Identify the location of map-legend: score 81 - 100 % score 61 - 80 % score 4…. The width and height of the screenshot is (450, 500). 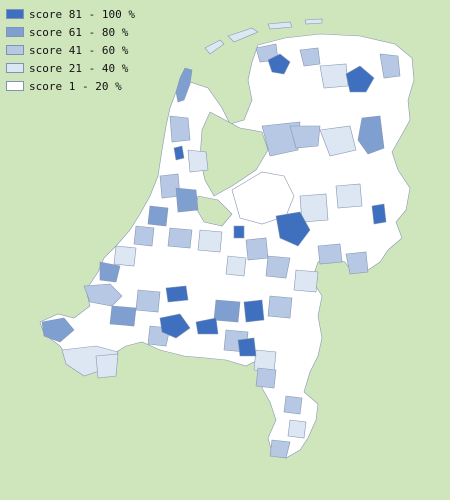
(70, 50).